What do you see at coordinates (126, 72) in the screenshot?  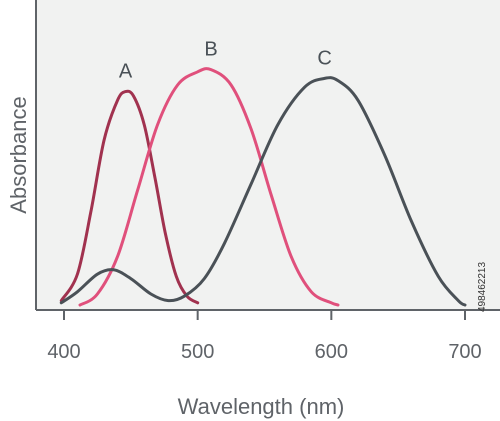 I see `curve-label-a: A` at bounding box center [126, 72].